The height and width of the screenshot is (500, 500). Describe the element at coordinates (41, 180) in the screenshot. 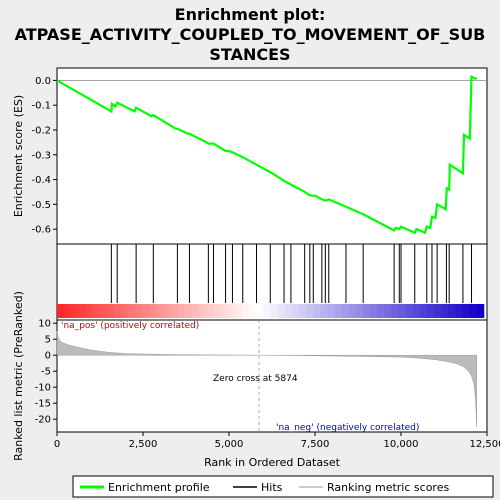

I see `es-ytick-label: -0.4` at that location.